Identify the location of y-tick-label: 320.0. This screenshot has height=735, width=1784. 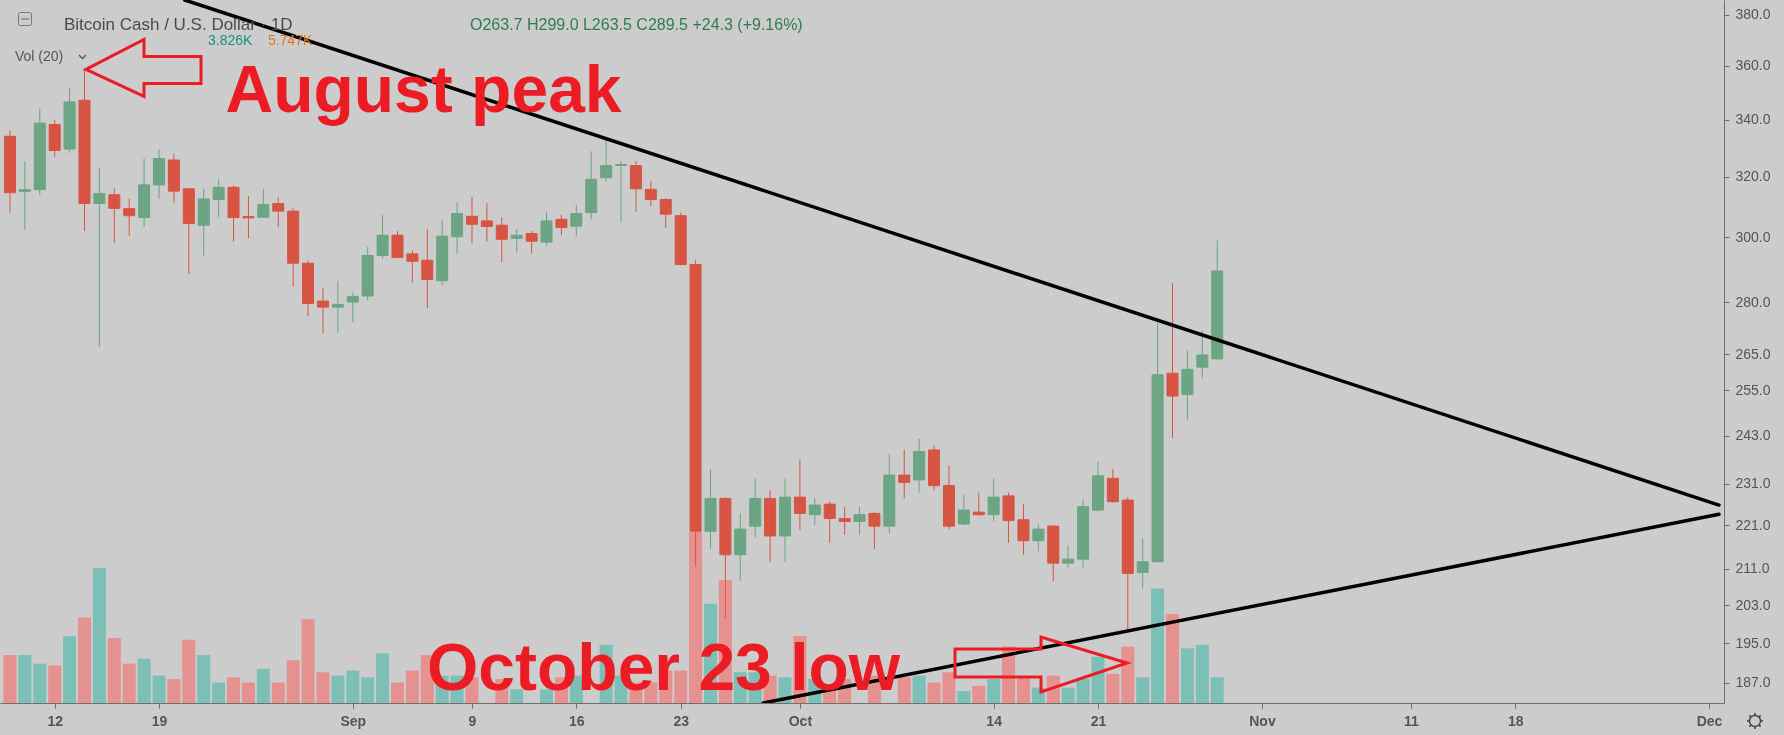
(1753, 176).